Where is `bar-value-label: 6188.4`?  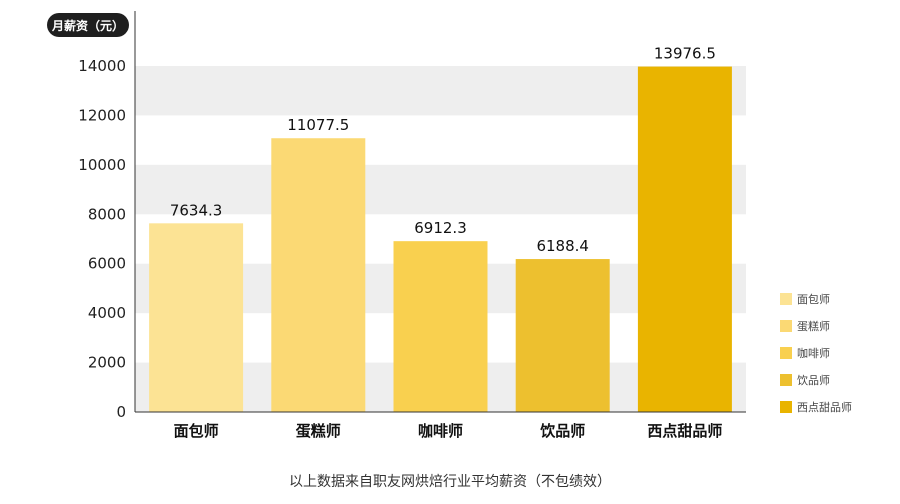
bar-value-label: 6188.4 is located at coordinates (562, 246).